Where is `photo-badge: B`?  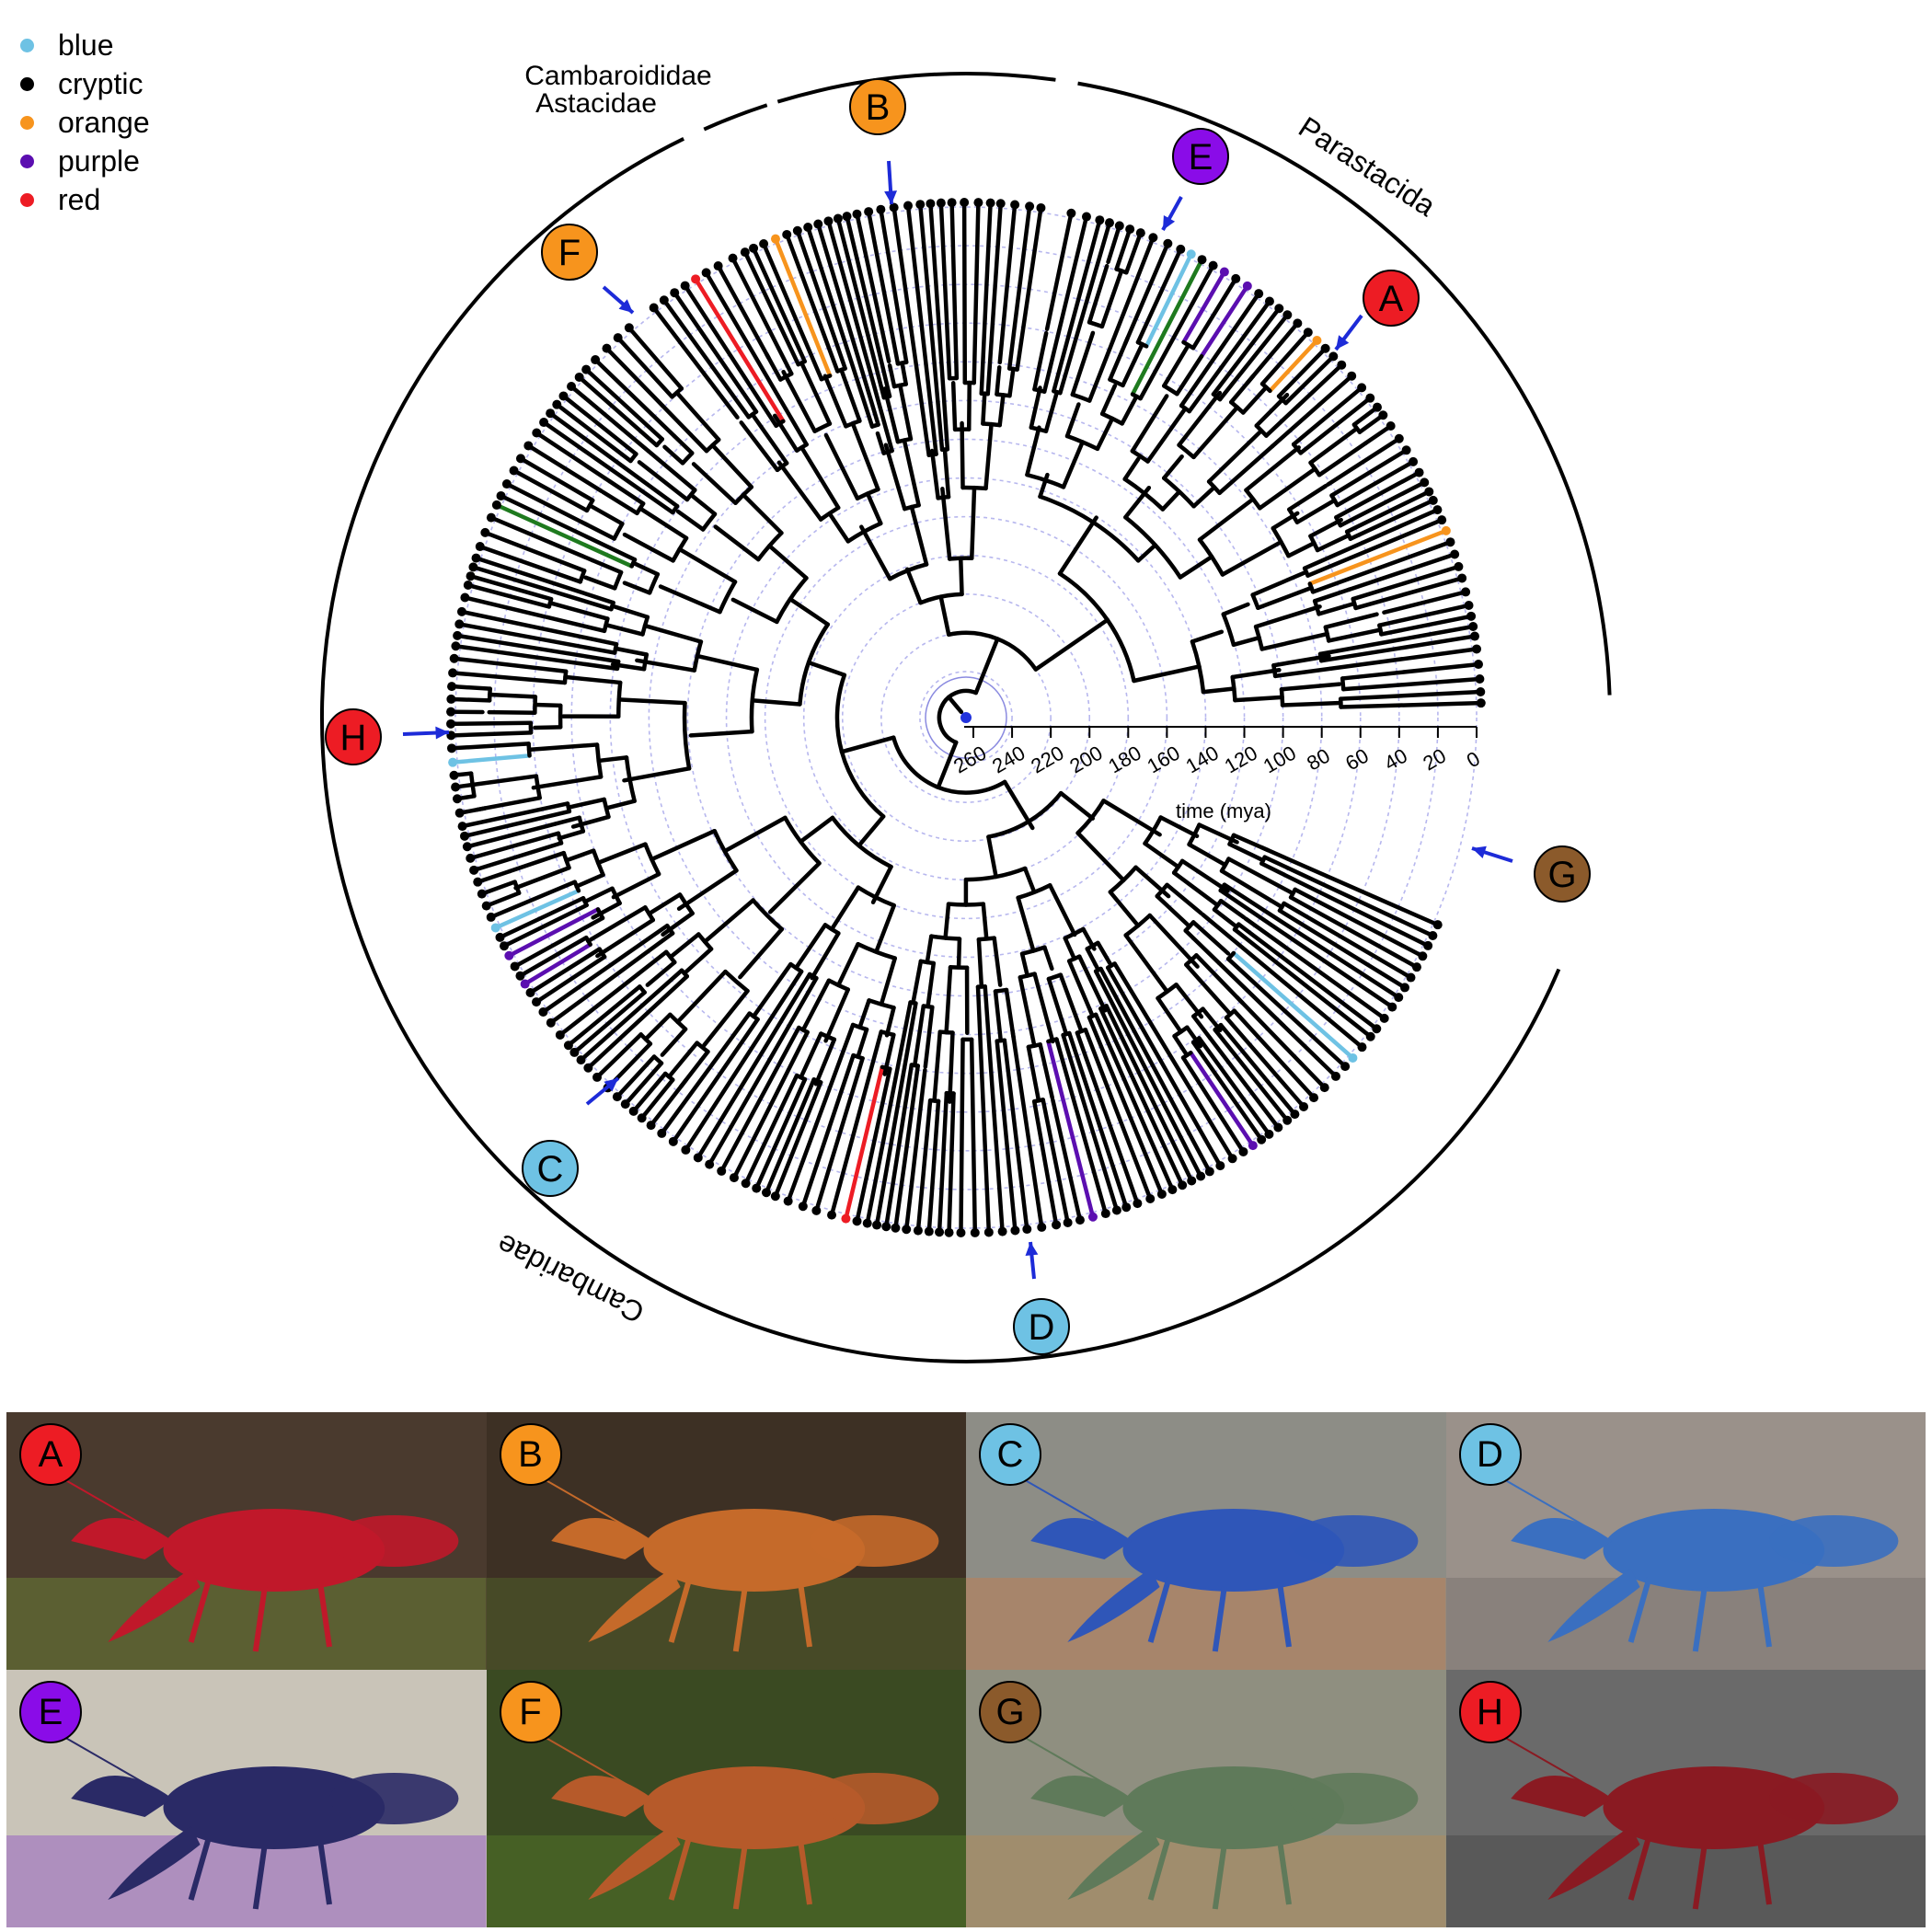 photo-badge: B is located at coordinates (530, 1454).